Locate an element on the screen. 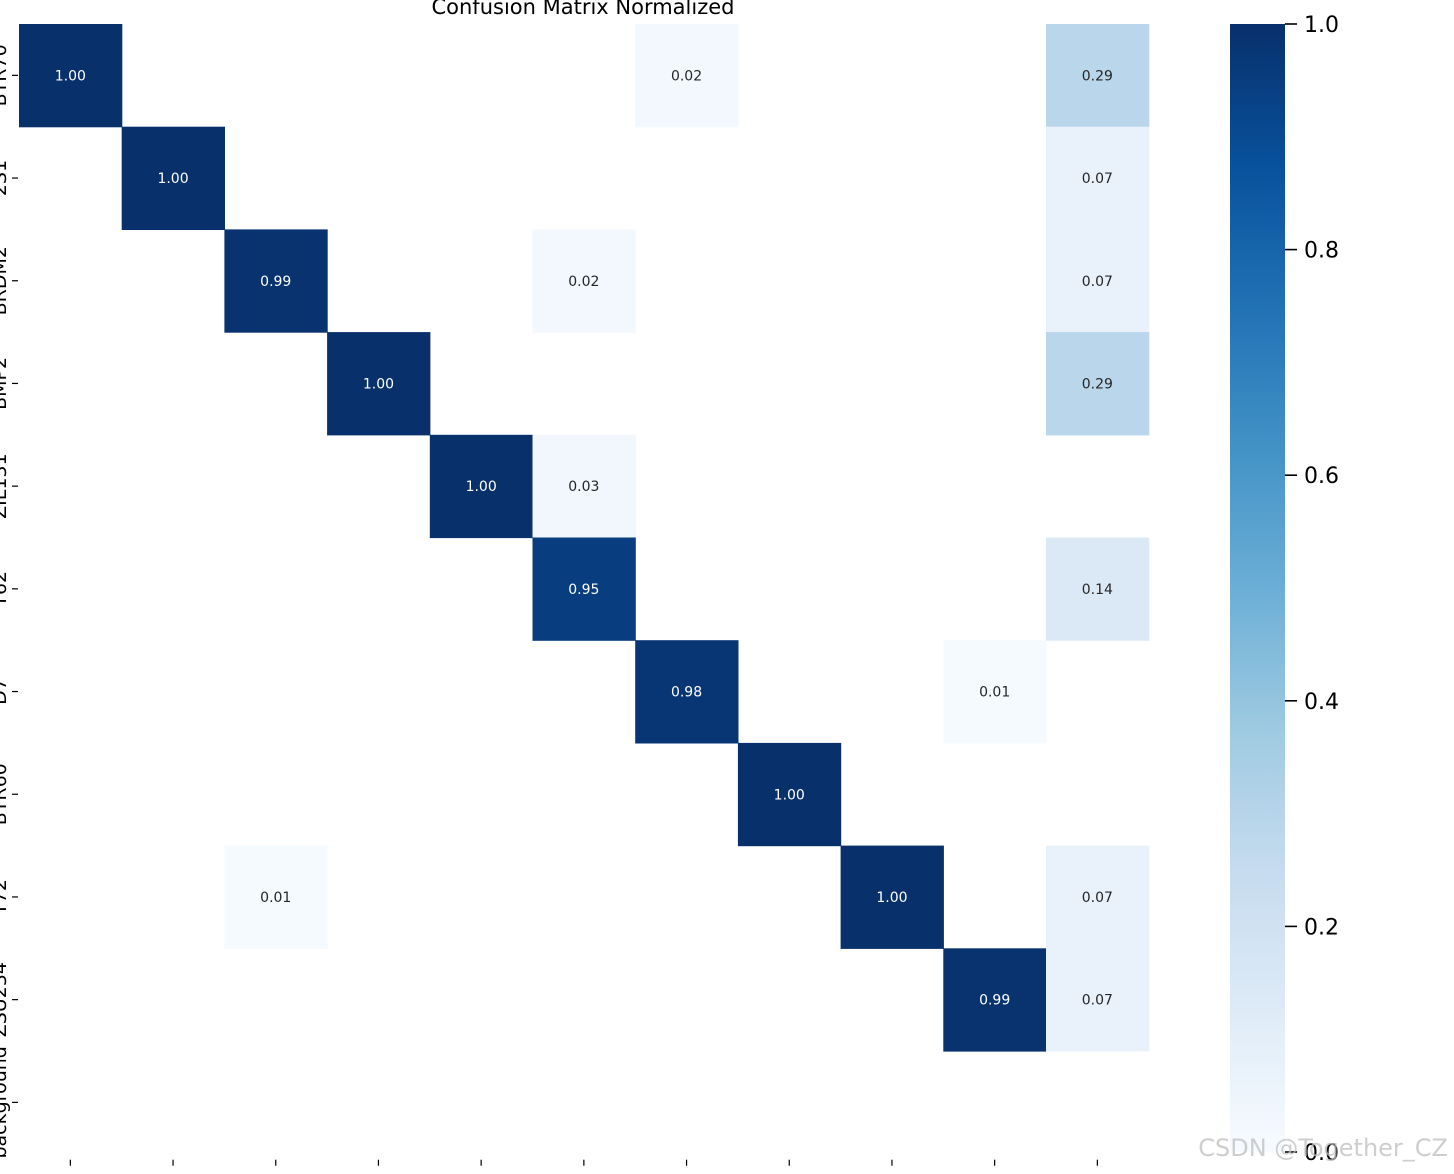 Image resolution: width=1454 pixels, height=1174 pixels. y-tick-label: D7 is located at coordinates (5, 691).